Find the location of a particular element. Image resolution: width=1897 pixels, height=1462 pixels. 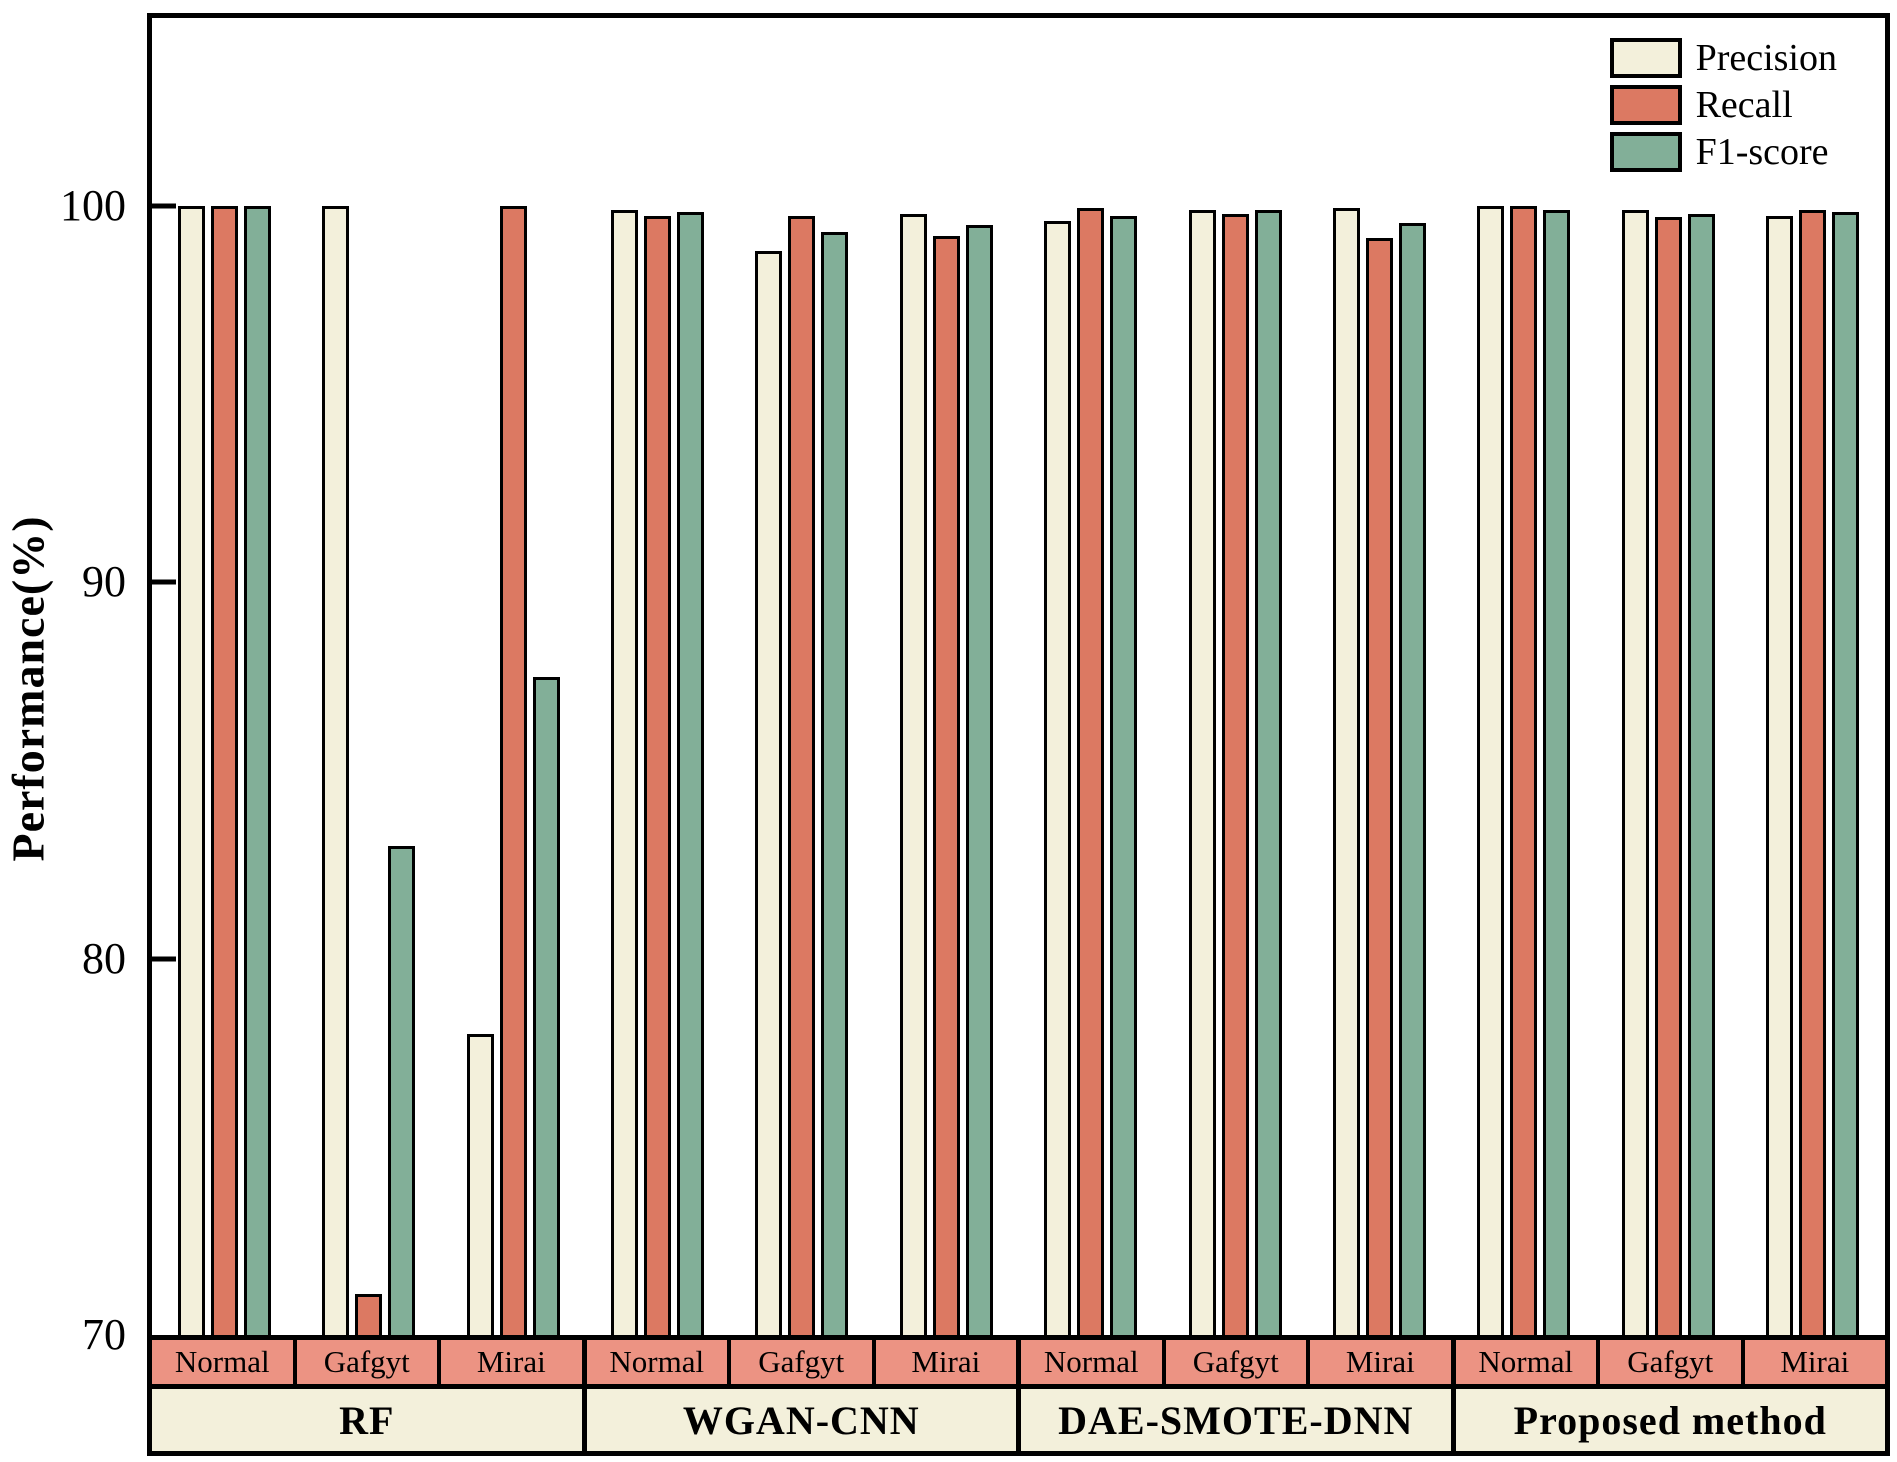

bar-DAE-SMOTE-DNN-Gafgyt-Precision is located at coordinates (1202, 772).